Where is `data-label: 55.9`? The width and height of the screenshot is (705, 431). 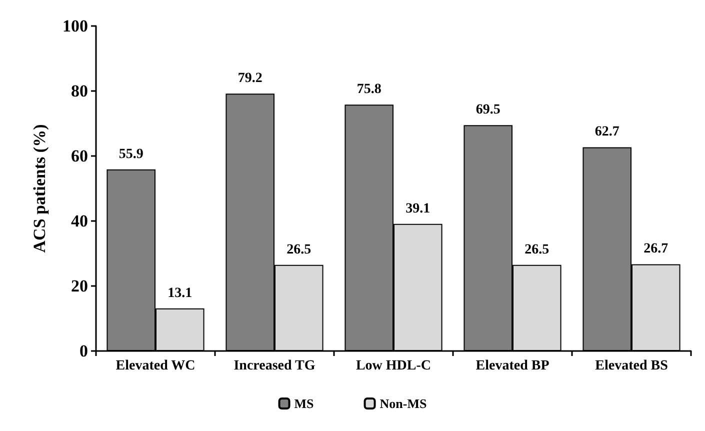
data-label: 55.9 is located at coordinates (131, 154).